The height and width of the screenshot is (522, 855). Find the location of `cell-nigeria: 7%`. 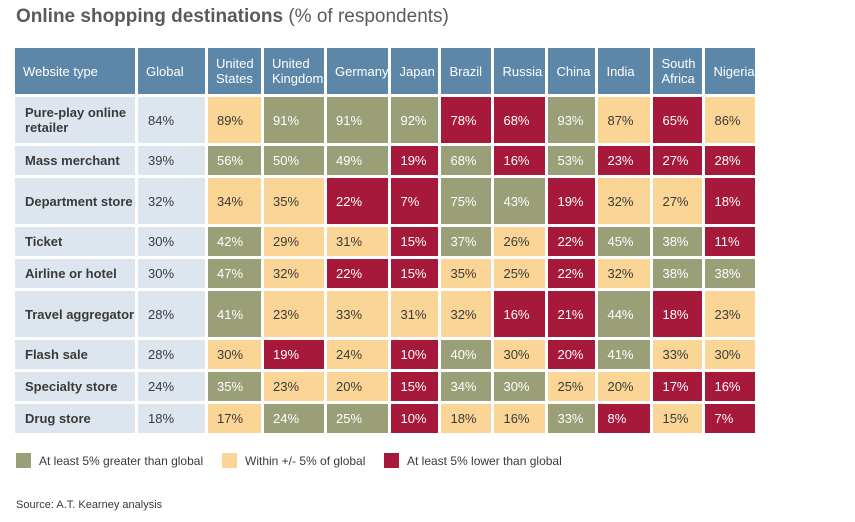

cell-nigeria: 7% is located at coordinates (730, 418).